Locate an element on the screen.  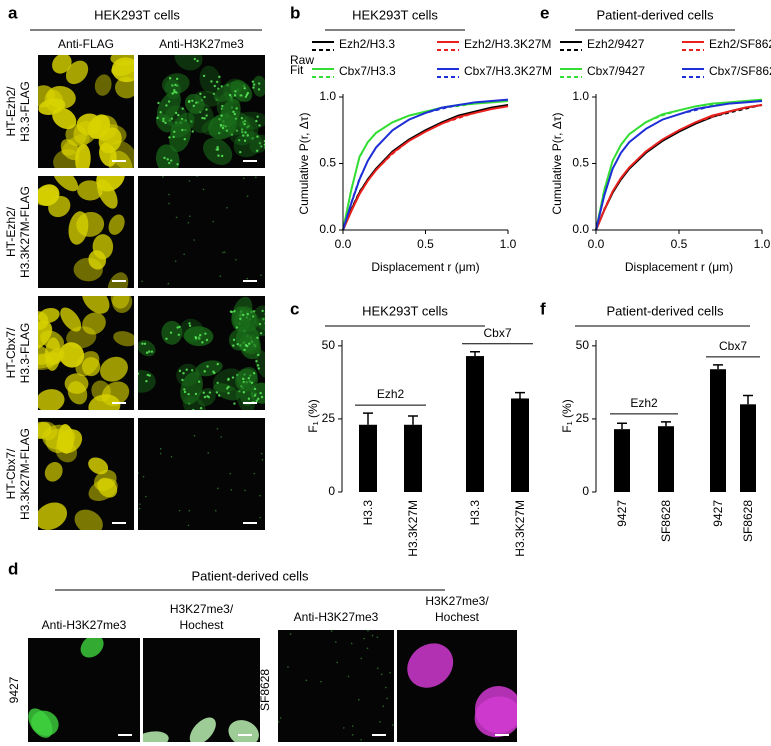
x-tick-label: SF8628 is located at coordinates (748, 521).